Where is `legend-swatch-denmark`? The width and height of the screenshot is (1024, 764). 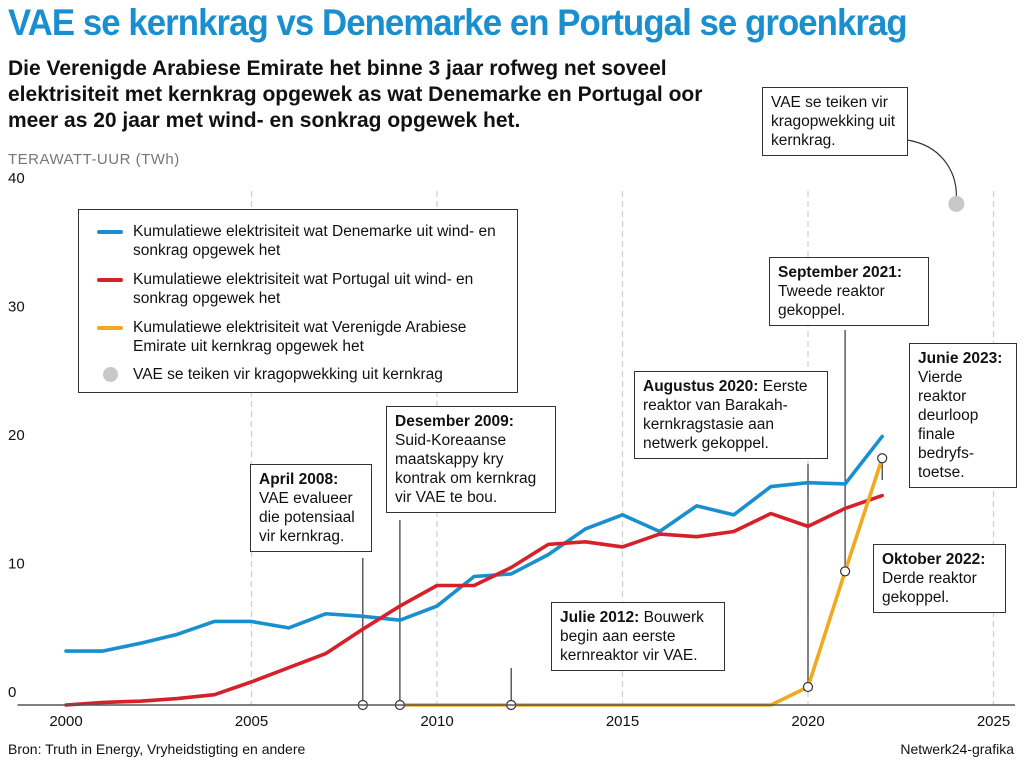
legend-swatch-denmark is located at coordinates (110, 232).